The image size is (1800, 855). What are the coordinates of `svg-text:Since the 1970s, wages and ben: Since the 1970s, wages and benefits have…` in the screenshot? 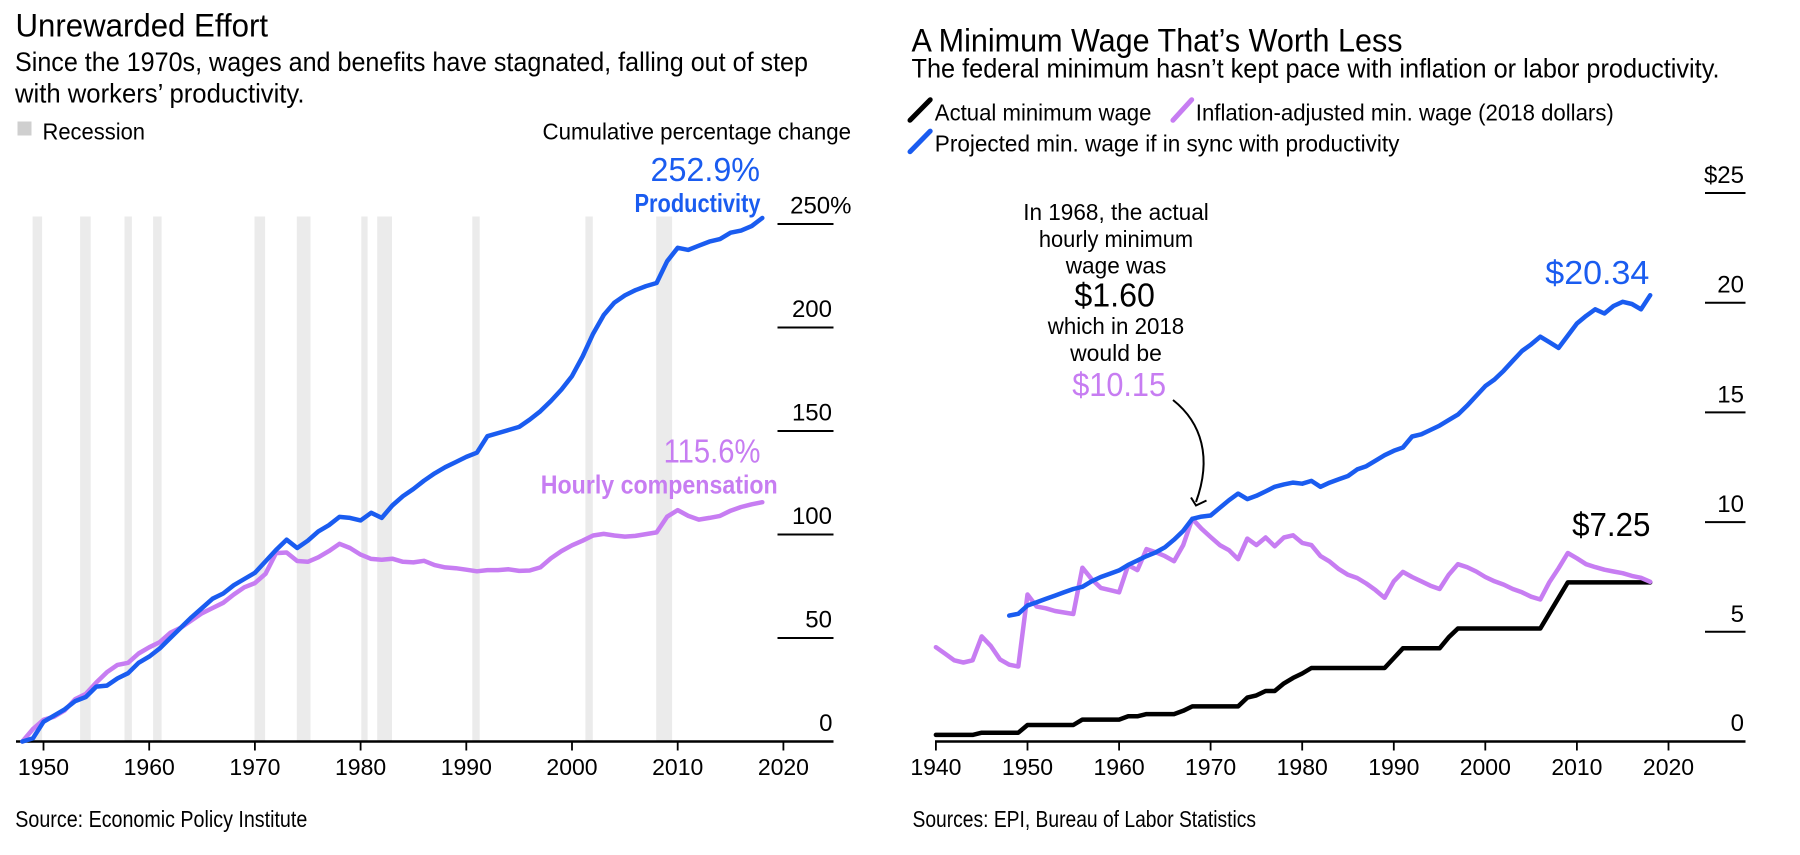 It's located at (411, 62).